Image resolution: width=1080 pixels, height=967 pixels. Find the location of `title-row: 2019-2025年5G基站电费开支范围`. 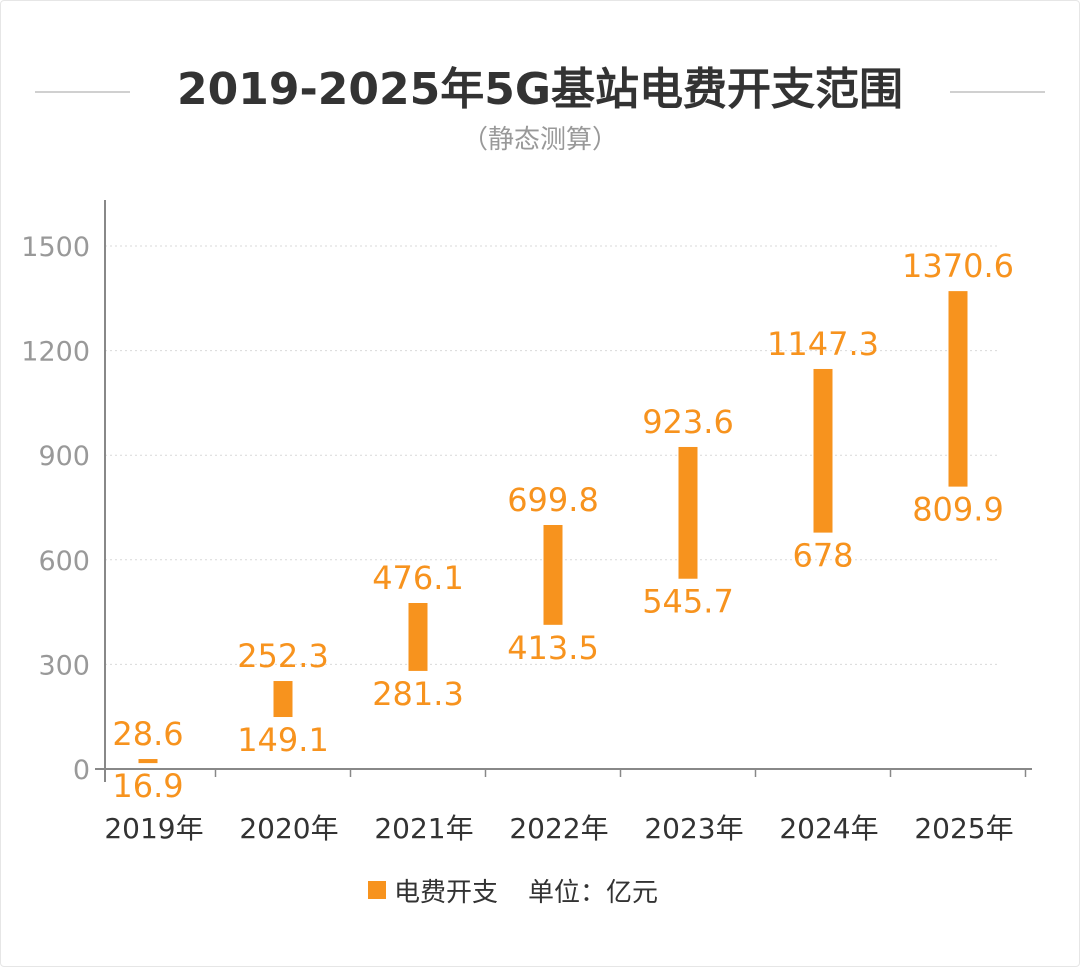

title-row: 2019-2025年5G基站电费开支范围 is located at coordinates (540, 90).